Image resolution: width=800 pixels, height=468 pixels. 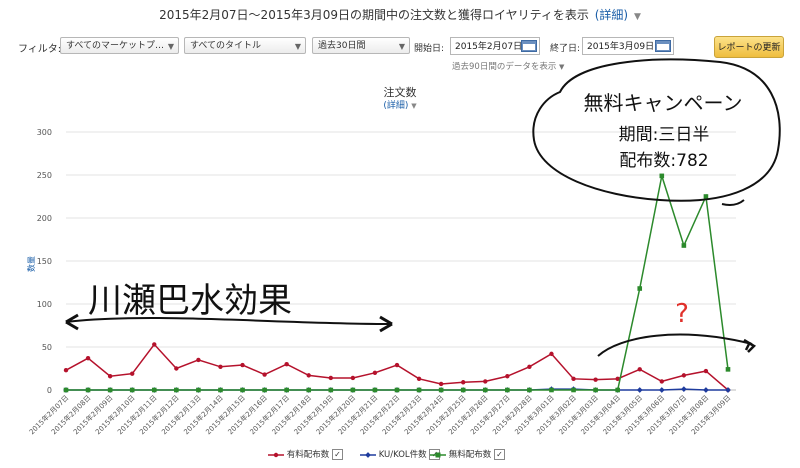 What do you see at coordinates (361, 45) in the screenshot?
I see `period-select: 過去30日間 ▼` at bounding box center [361, 45].